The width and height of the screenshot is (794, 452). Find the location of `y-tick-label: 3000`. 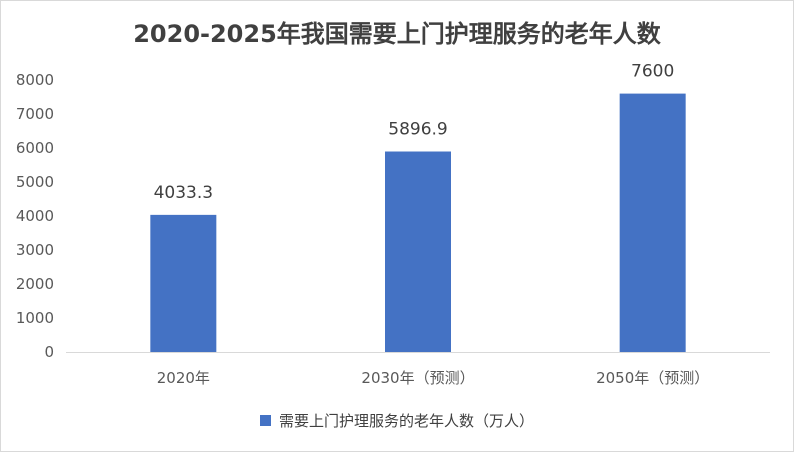

y-tick-label: 3000 is located at coordinates (35, 250).